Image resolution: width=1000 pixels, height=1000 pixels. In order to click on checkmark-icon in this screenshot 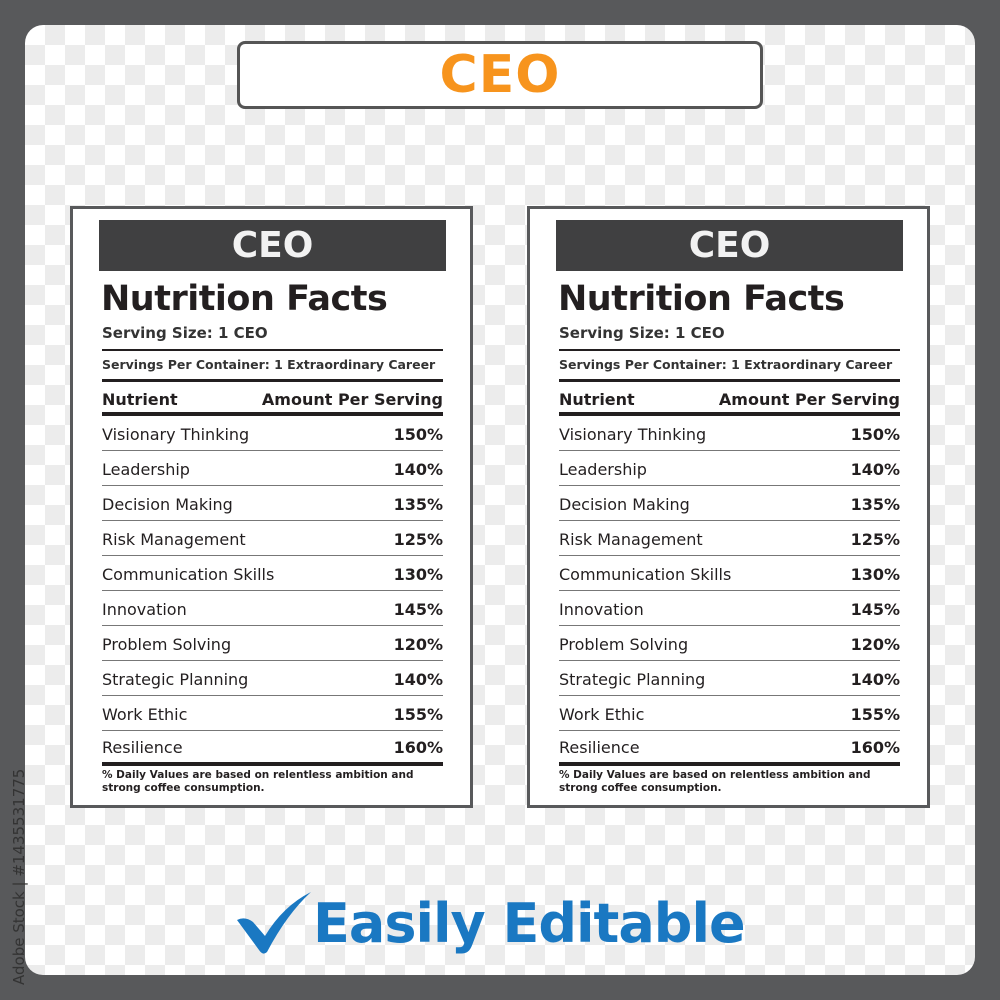, I will do `click(274, 923)`.